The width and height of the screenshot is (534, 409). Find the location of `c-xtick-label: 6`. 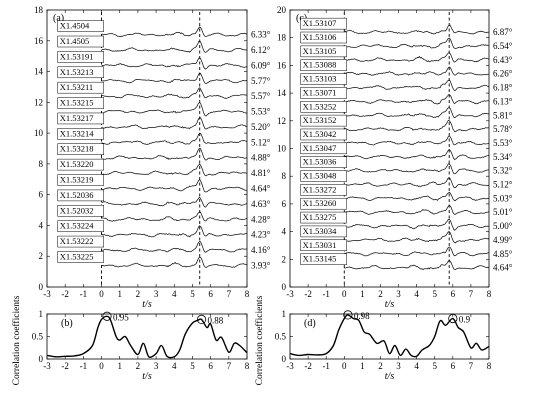

c-xtick-label: 6 is located at coordinates (453, 294).